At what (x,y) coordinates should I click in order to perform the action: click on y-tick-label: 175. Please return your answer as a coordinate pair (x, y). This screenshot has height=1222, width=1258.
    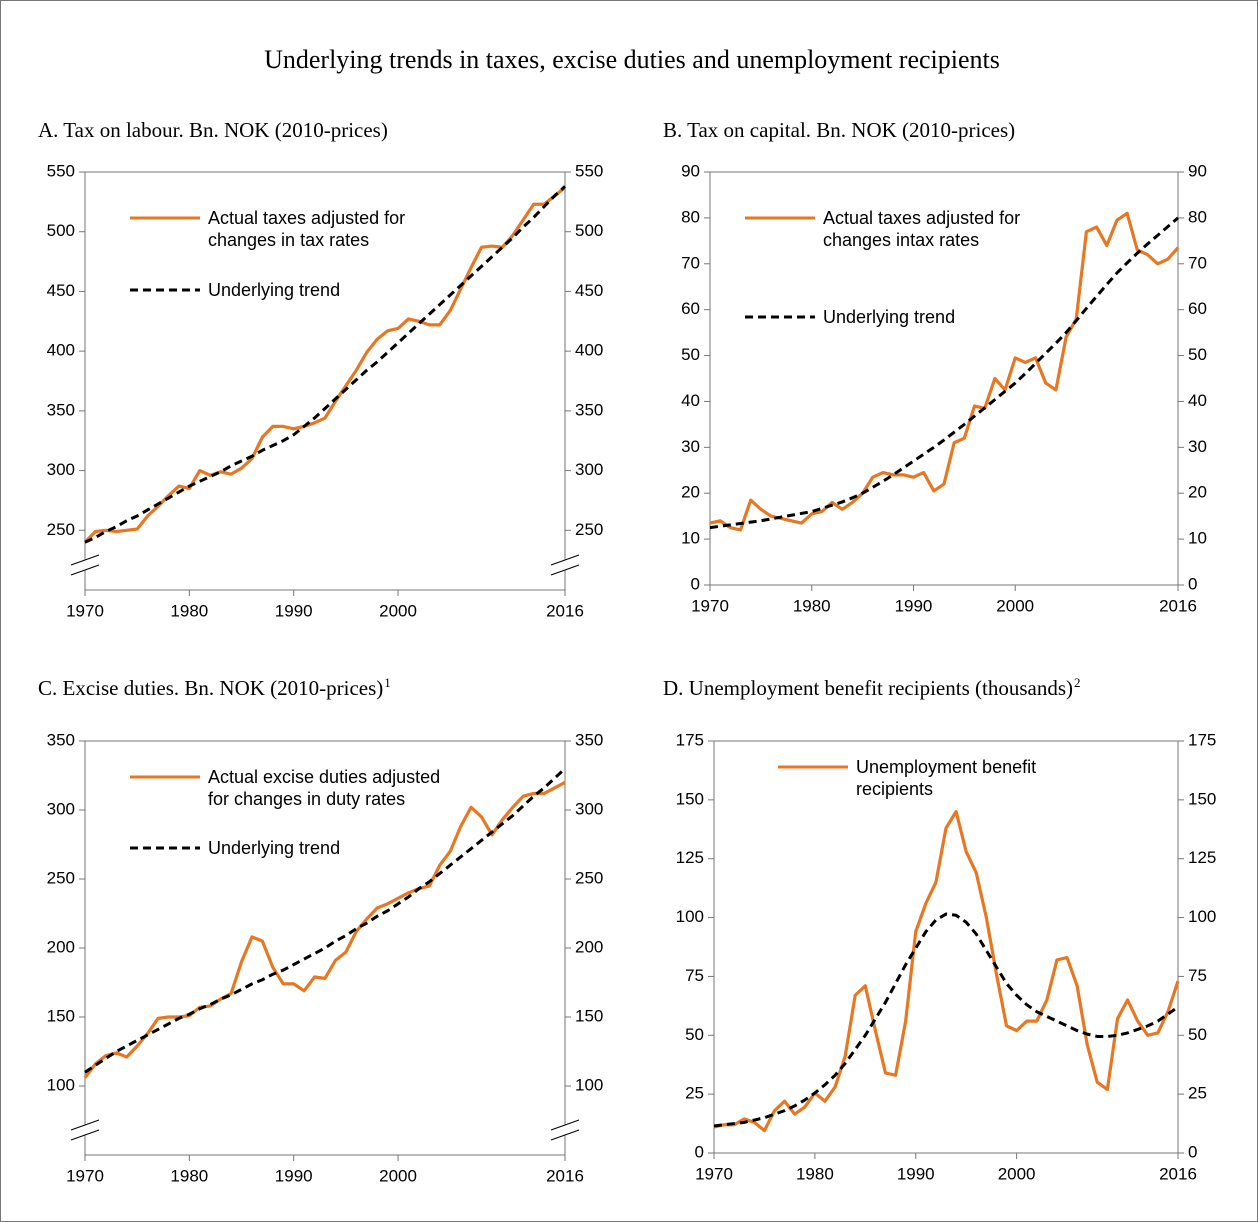
    Looking at the image, I should click on (690, 739).